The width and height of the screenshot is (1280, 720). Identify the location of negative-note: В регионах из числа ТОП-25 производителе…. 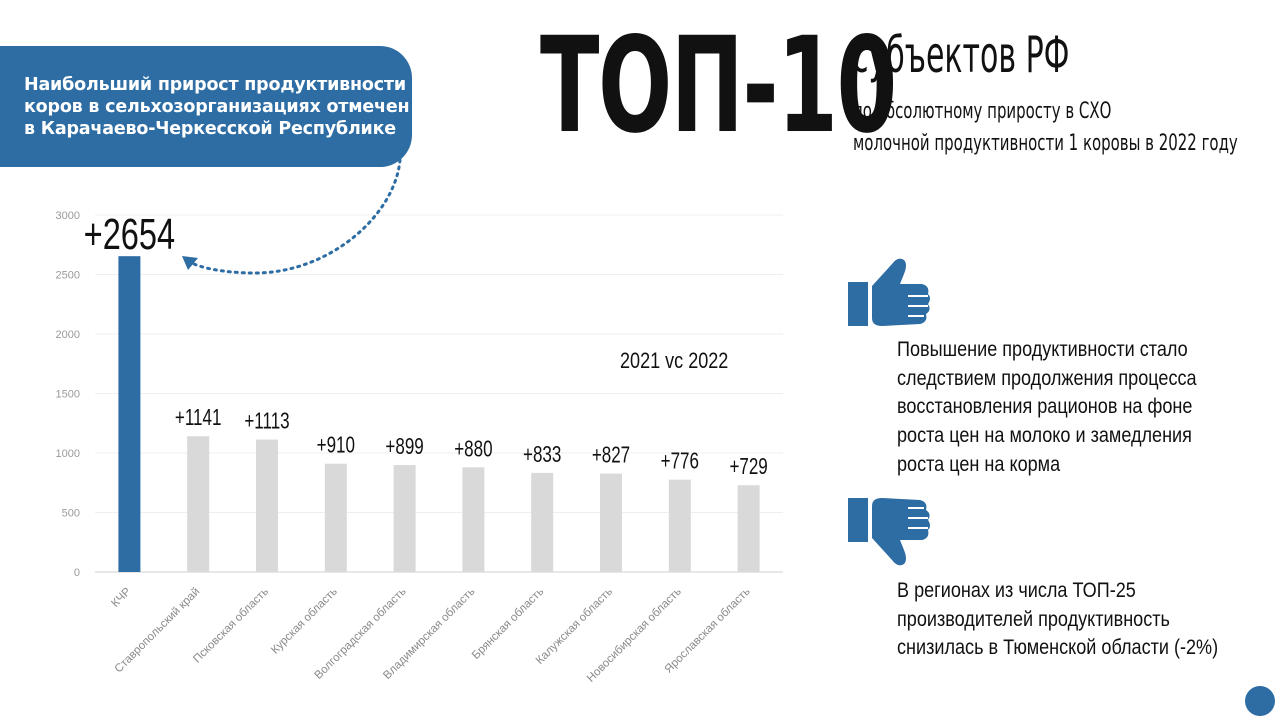
(1058, 620).